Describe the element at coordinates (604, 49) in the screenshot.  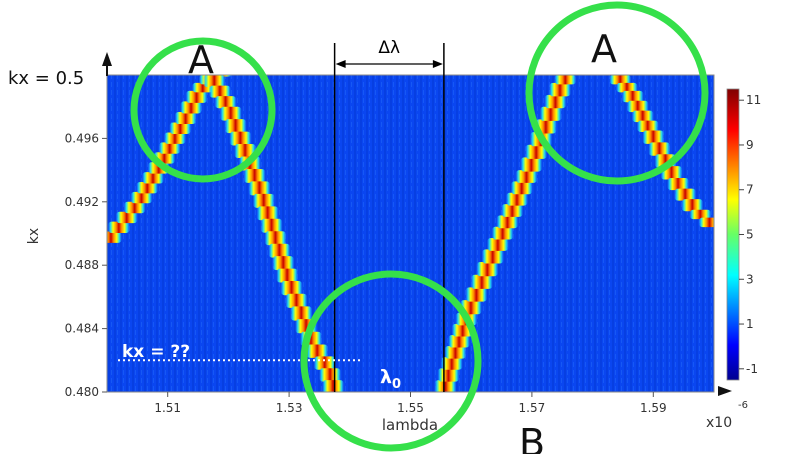
I see `region-a-right-label: A` at that location.